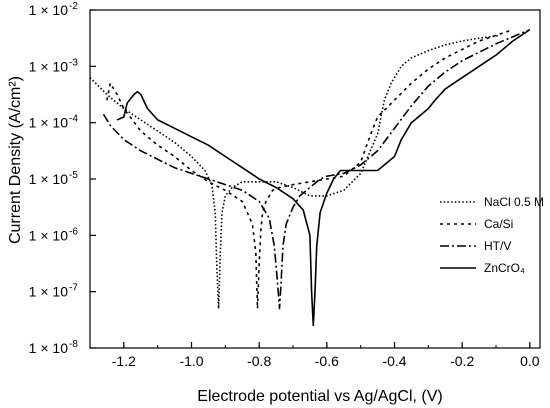 The image size is (550, 408). I want to click on x-tick-label: -0.6, so click(327, 361).